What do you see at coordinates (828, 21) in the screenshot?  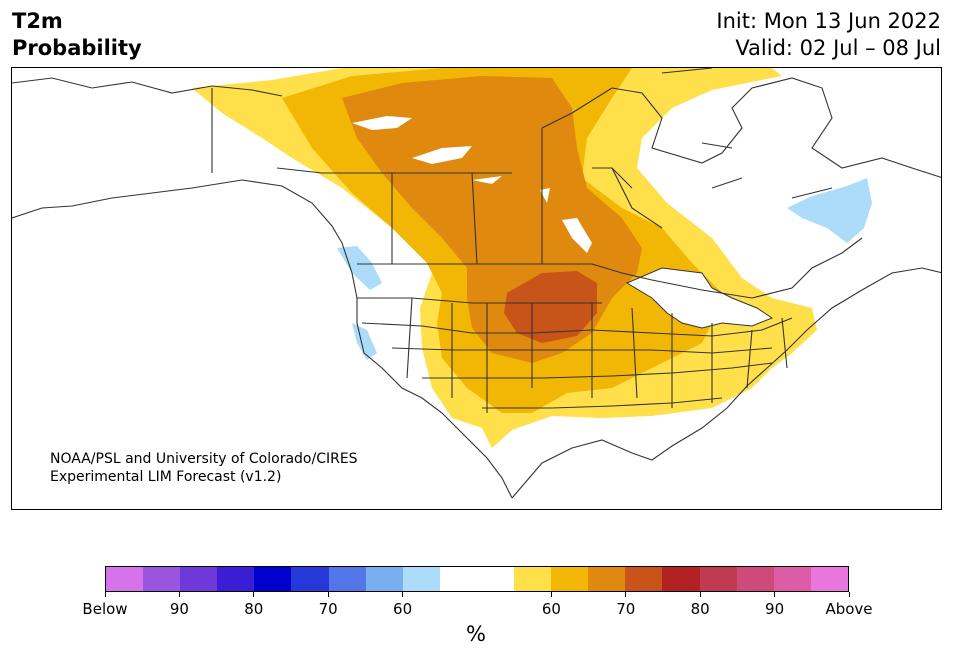 I see `init-date: Init: Mon 13 Jun 2022` at bounding box center [828, 21].